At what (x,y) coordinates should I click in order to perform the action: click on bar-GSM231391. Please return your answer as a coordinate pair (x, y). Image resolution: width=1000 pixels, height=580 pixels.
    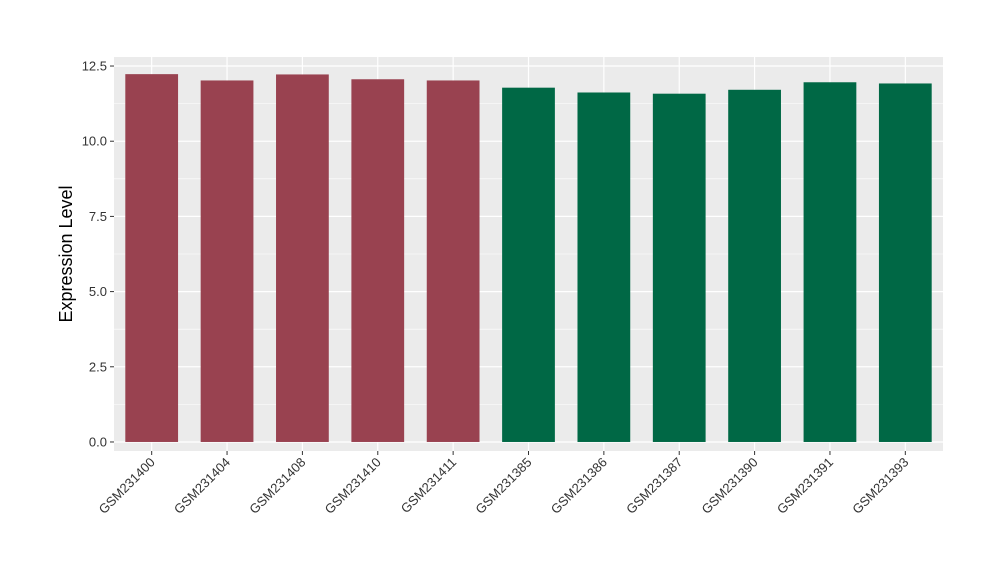
    Looking at the image, I should click on (830, 262).